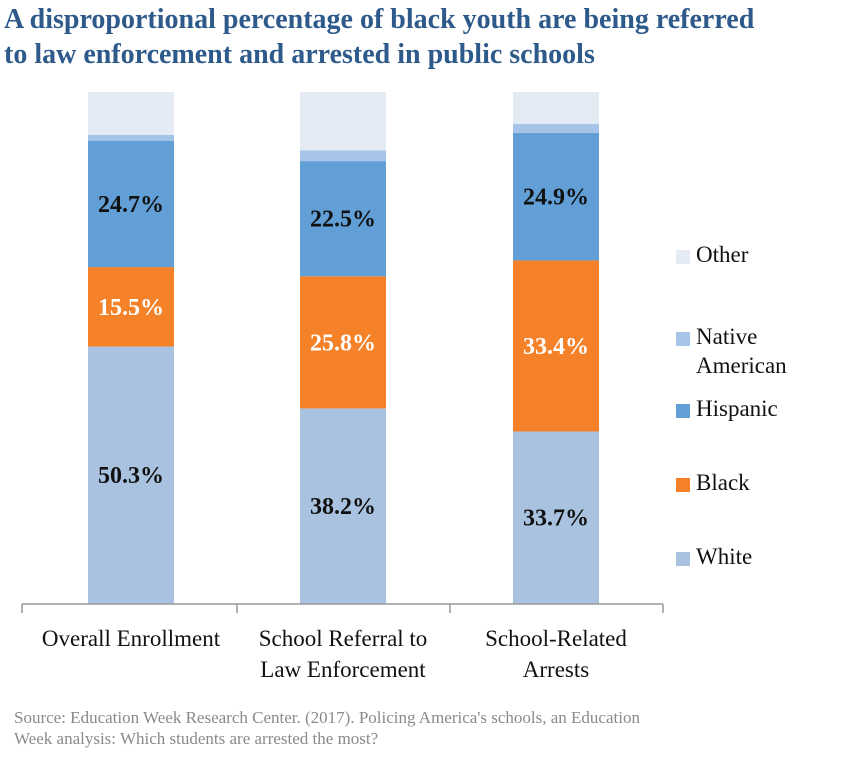  Describe the element at coordinates (723, 482) in the screenshot. I see `legend-label-black: Black` at that location.